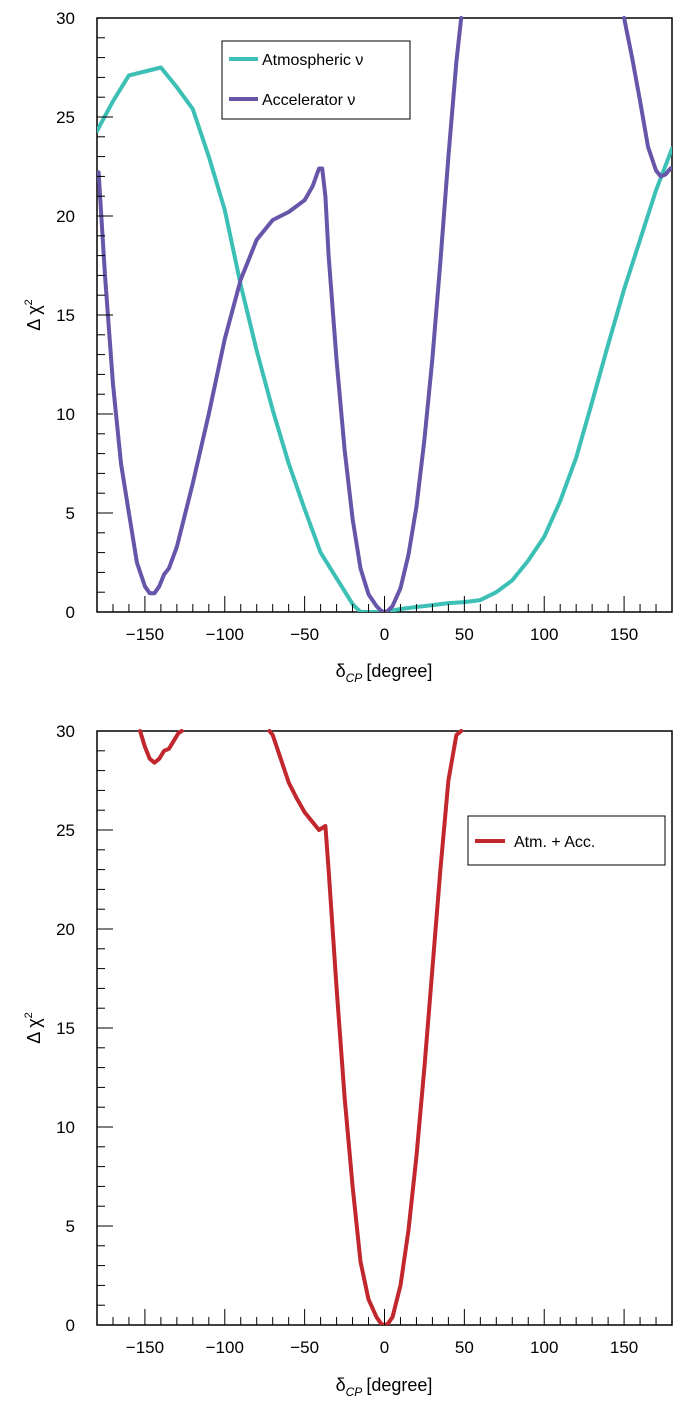 Image resolution: width=675 pixels, height=1414 pixels. What do you see at coordinates (312, 60) in the screenshot?
I see `legend-label-atmospheric: Atmospheric ν` at bounding box center [312, 60].